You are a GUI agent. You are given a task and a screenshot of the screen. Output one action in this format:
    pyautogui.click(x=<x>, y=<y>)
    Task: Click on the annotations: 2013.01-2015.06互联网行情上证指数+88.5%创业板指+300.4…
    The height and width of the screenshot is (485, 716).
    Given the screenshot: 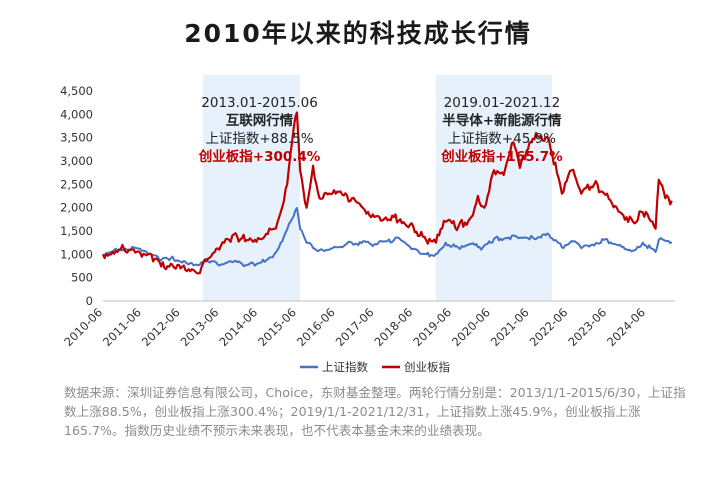 What is the action you would take?
    pyautogui.click(x=380, y=130)
    